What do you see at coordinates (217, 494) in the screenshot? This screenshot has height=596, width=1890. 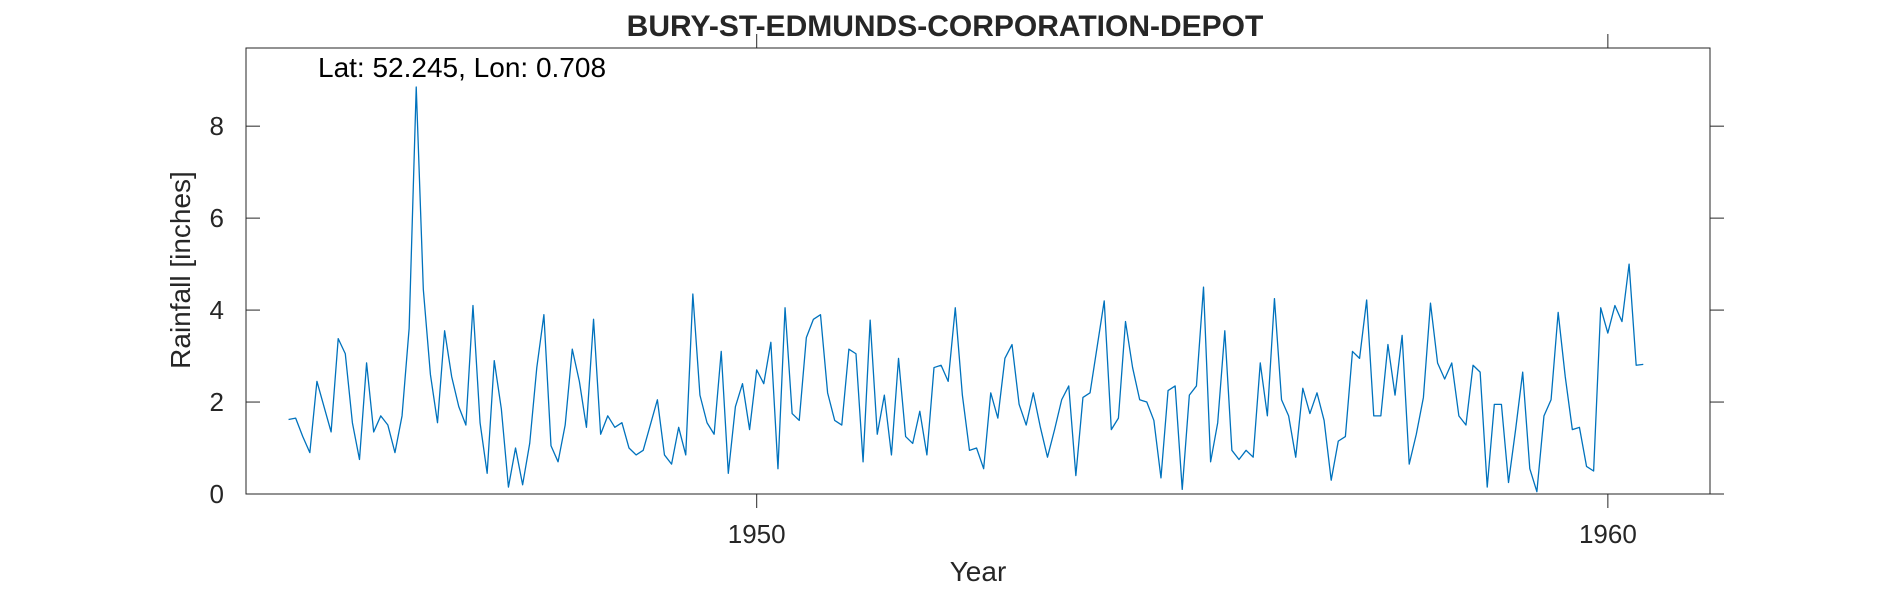 I see `y-tick-label: 0` at bounding box center [217, 494].